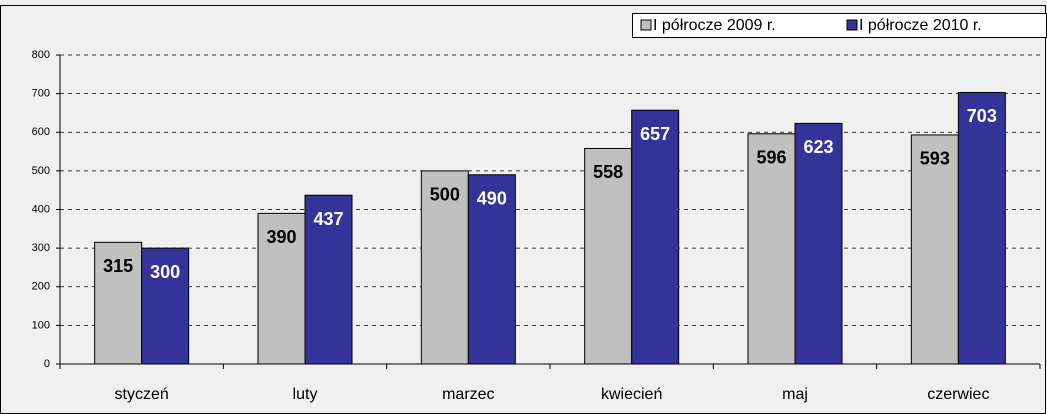 The height and width of the screenshot is (414, 1047). What do you see at coordinates (41, 55) in the screenshot?
I see `y-tick-label: 800` at bounding box center [41, 55].